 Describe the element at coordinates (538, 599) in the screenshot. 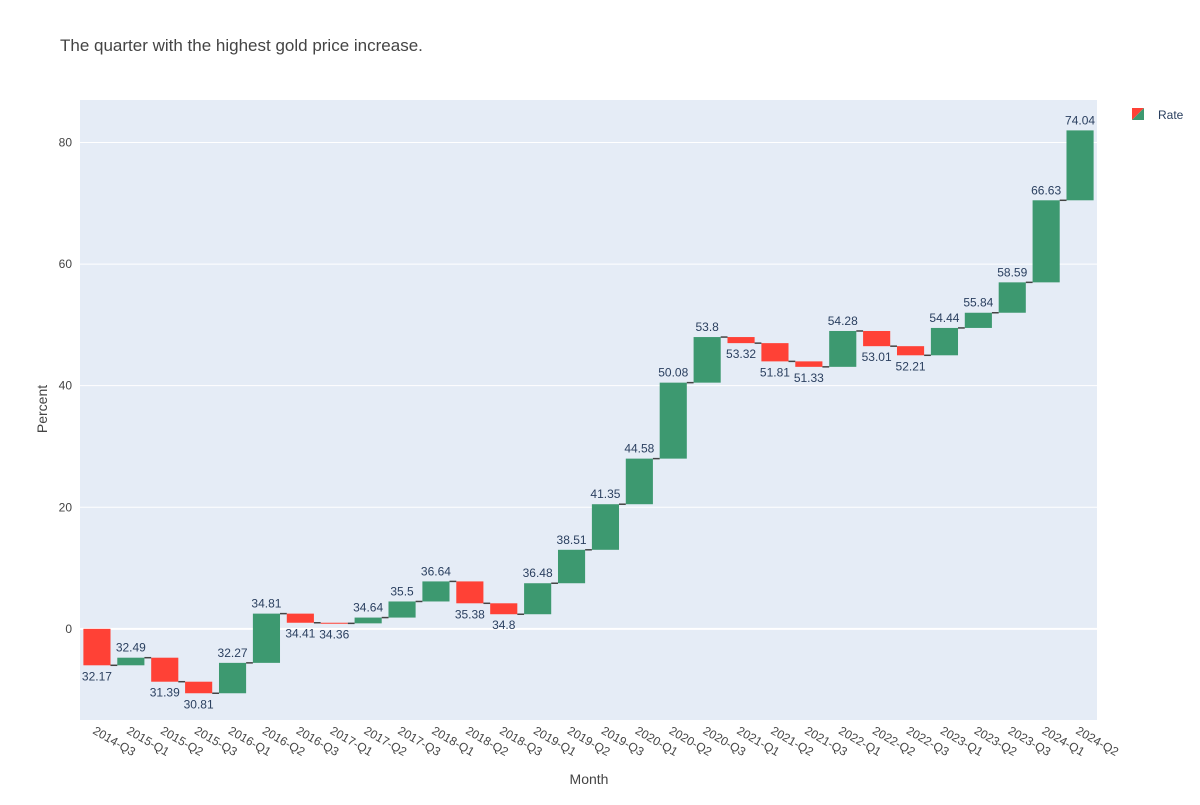

I see `bar-2019-Q1` at that location.